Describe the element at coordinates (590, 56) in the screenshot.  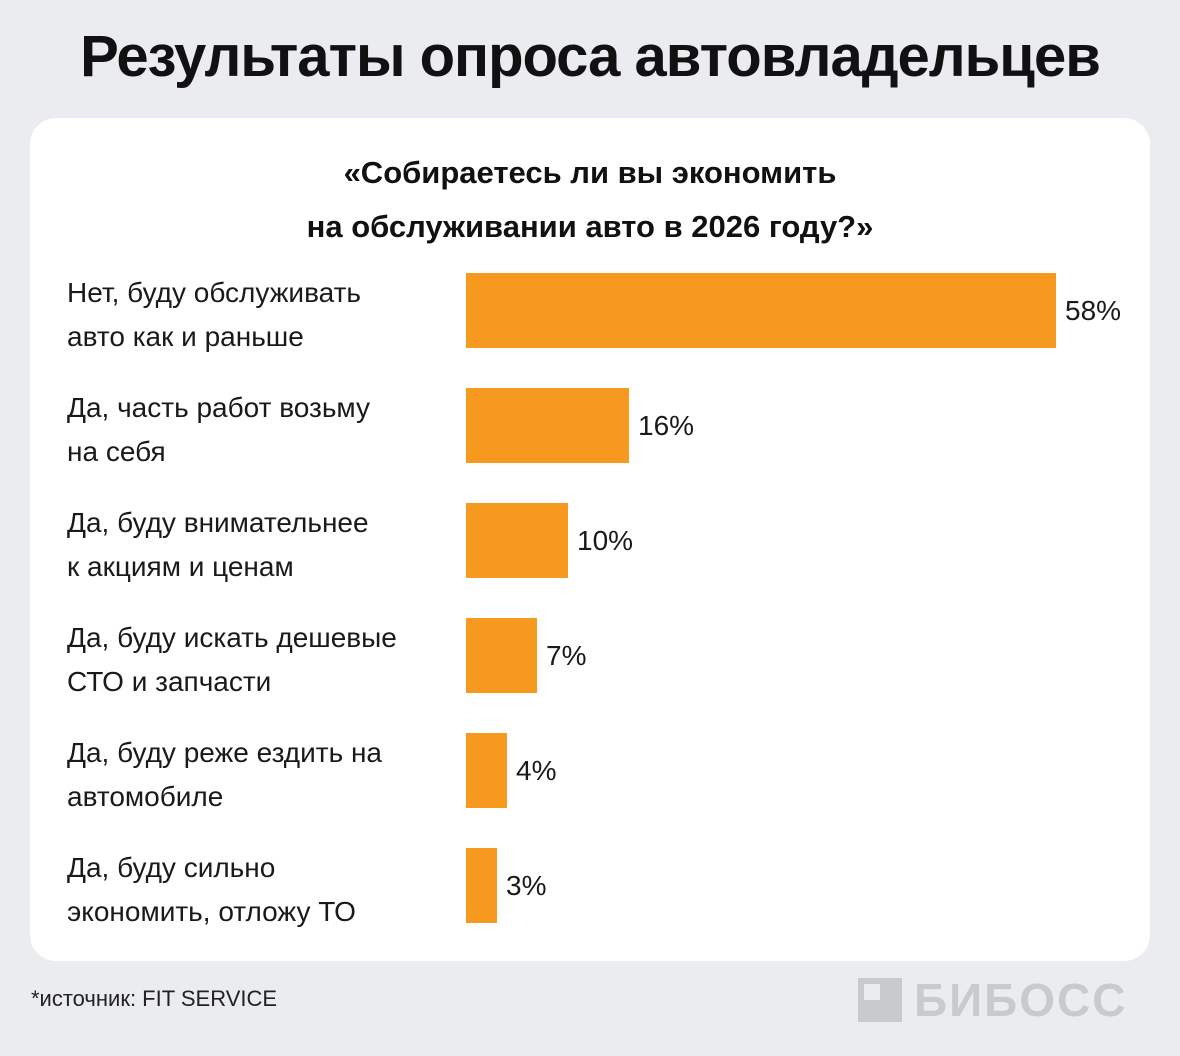
I see `page-title: Результаты опроса автовладельцев` at that location.